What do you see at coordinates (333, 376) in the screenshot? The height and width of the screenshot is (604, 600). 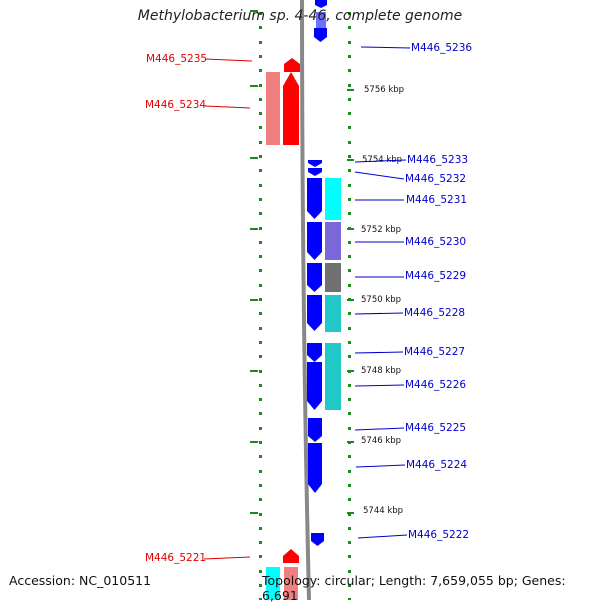 I see `gene-feature-teal-long` at bounding box center [333, 376].